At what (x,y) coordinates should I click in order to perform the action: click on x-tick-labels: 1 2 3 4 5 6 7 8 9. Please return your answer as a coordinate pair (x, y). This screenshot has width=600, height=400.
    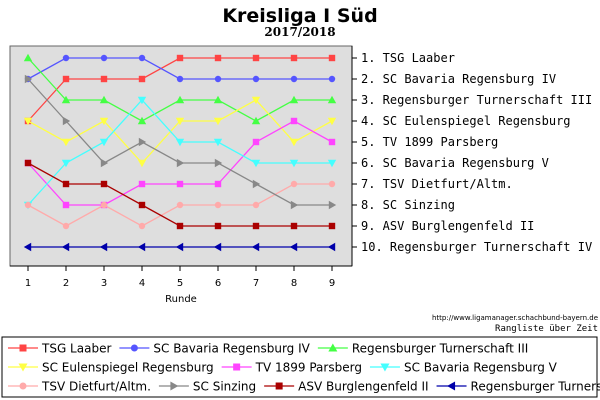
    Looking at the image, I should click on (180, 283).